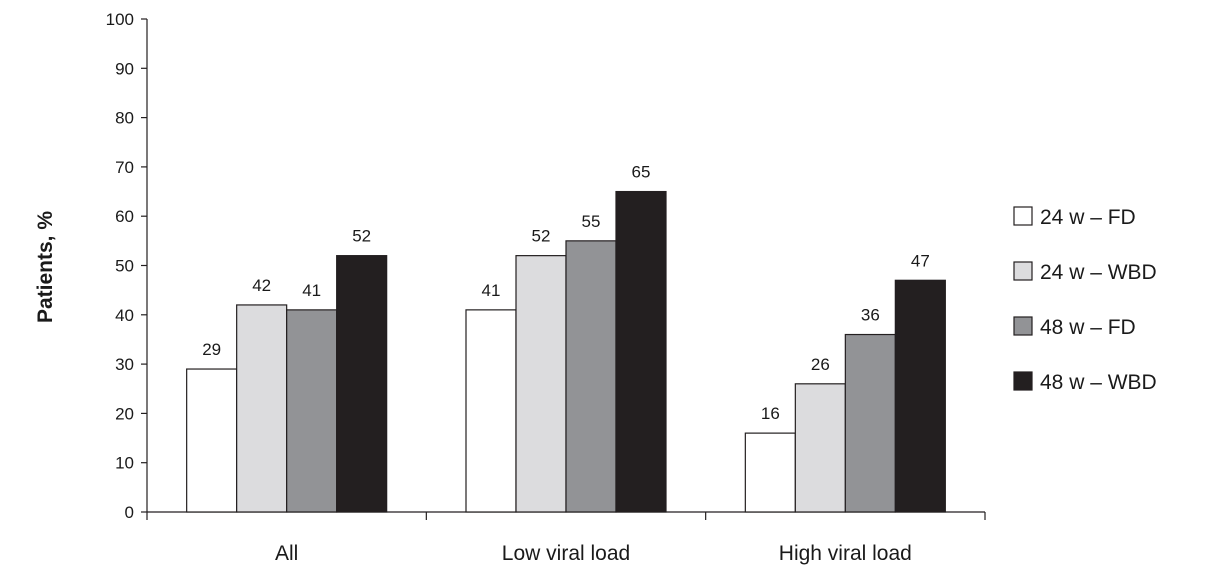 The width and height of the screenshot is (1206, 574). Describe the element at coordinates (211, 349) in the screenshot. I see `data-label: 29` at that location.